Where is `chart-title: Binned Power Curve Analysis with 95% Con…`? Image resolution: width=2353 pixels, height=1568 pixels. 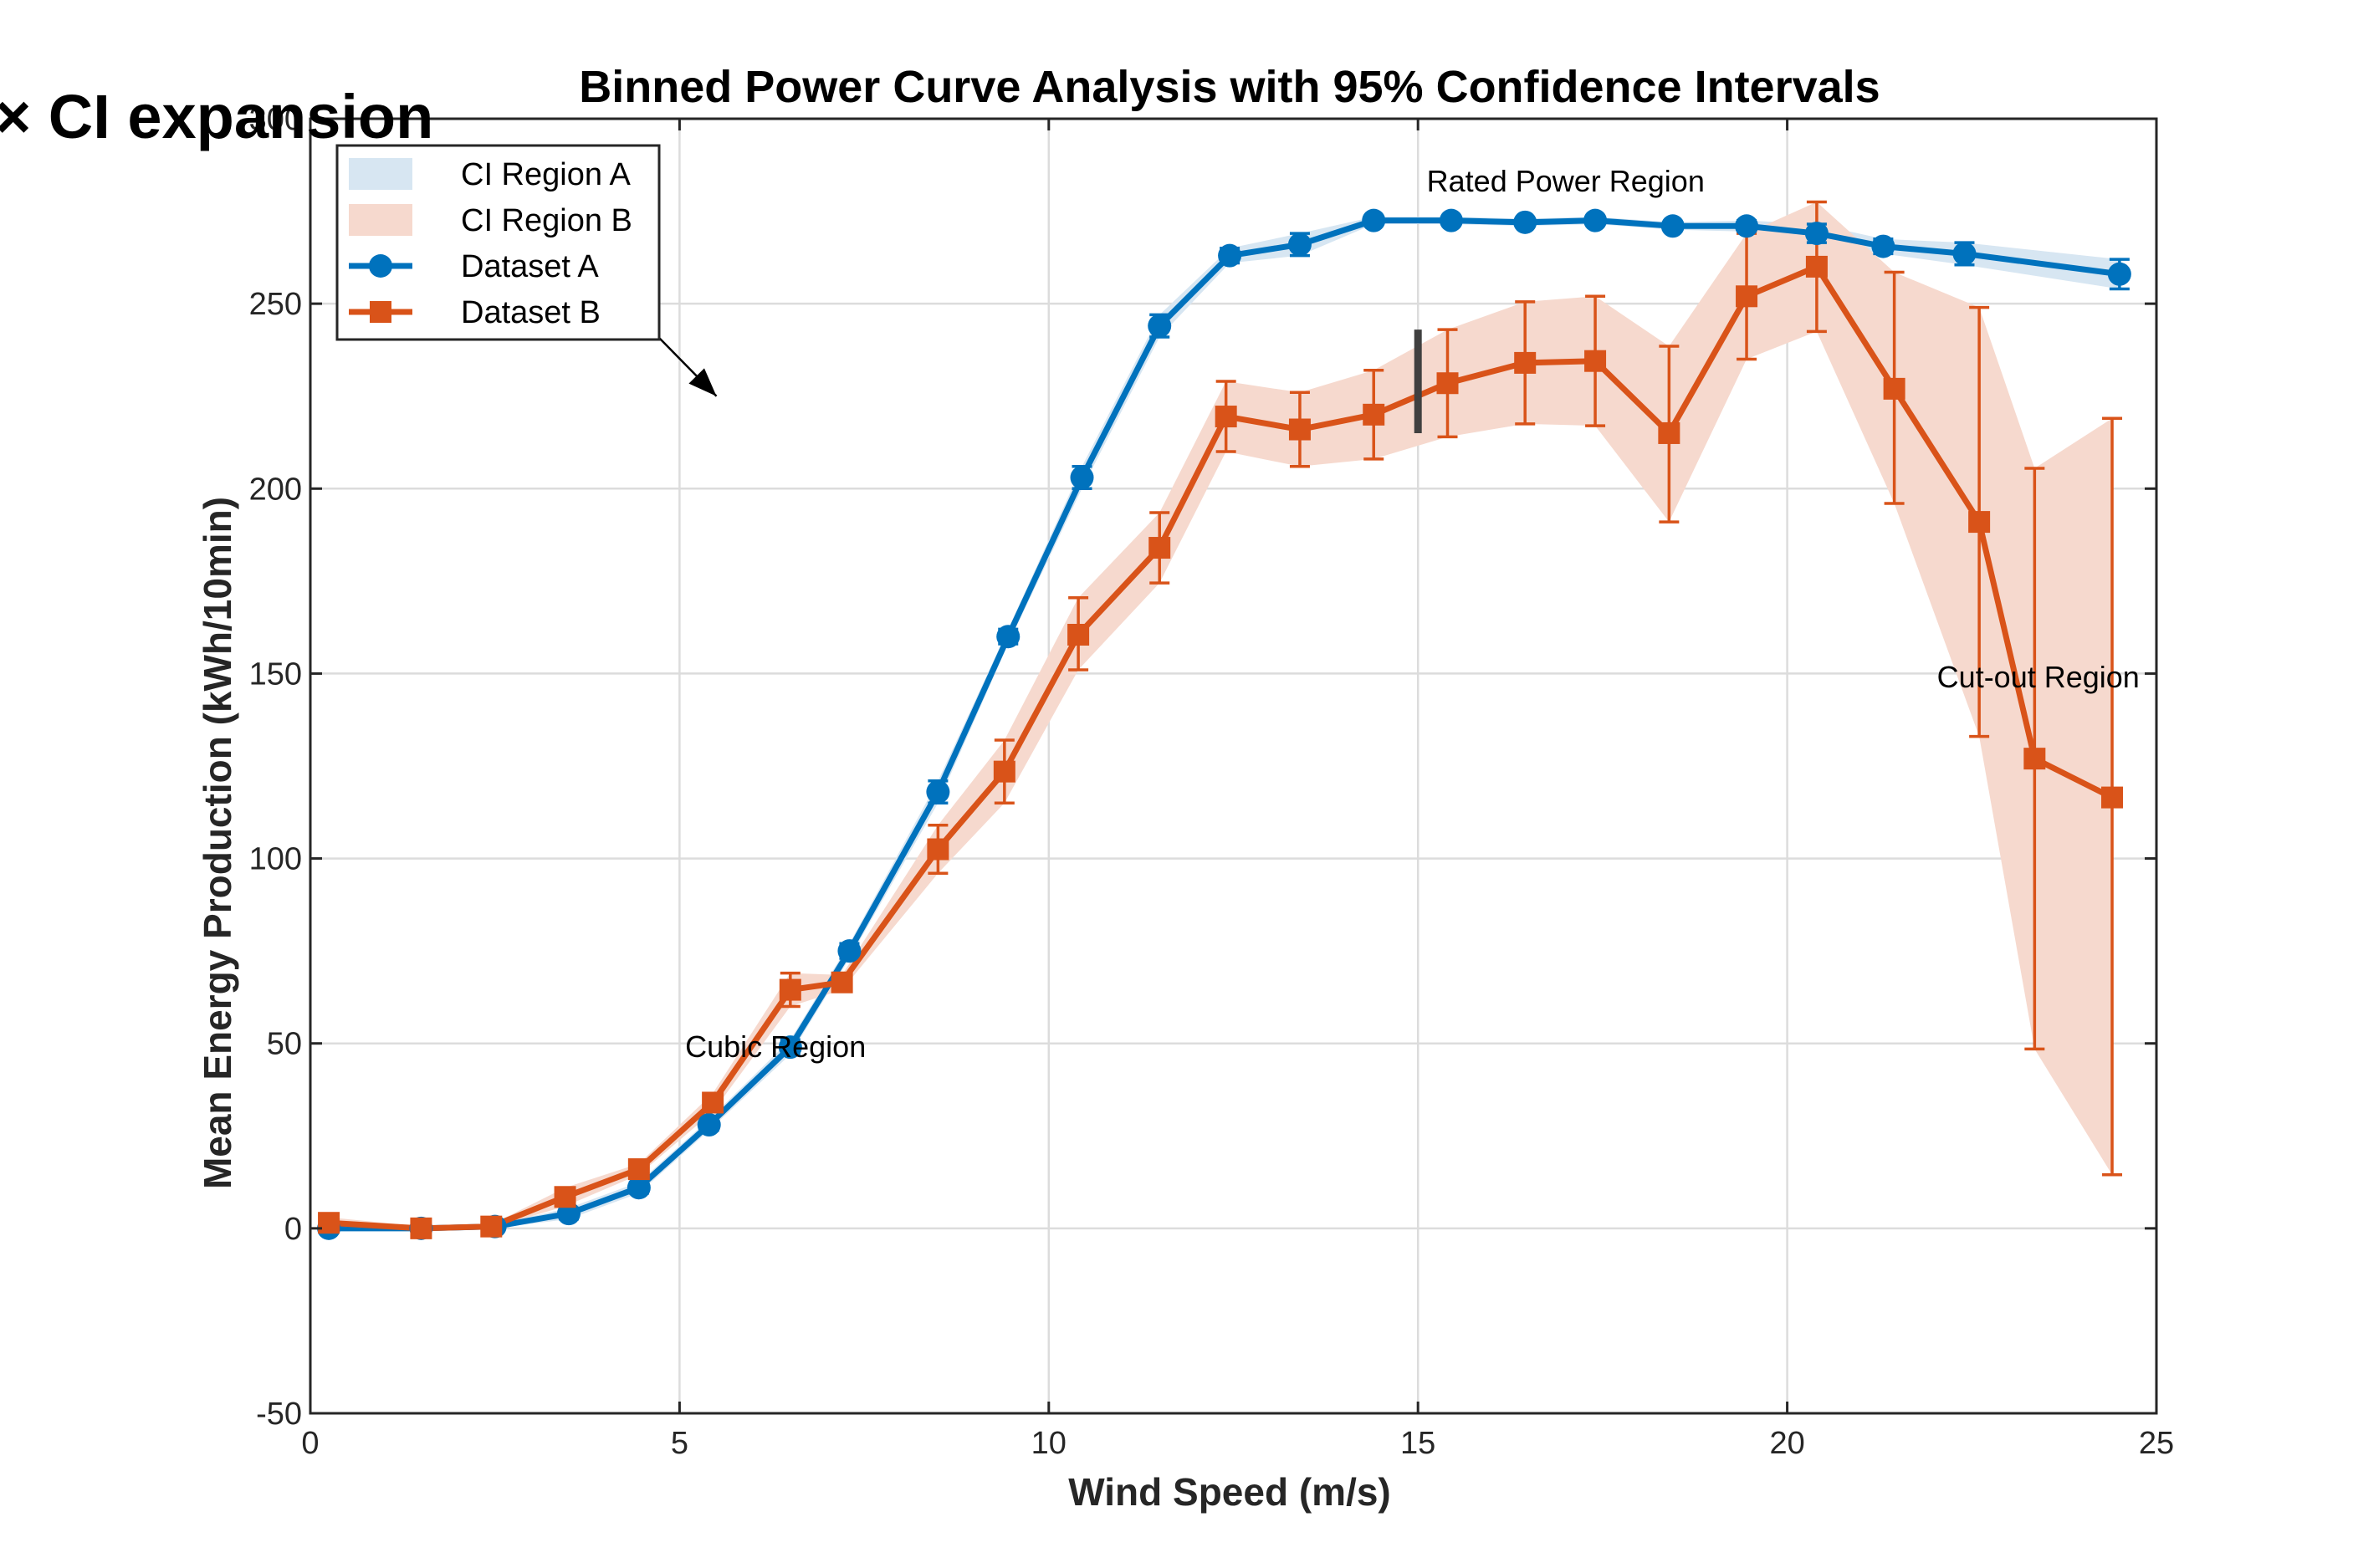 chart-title: Binned Power Curve Analysis with 95% Con… is located at coordinates (1229, 87).